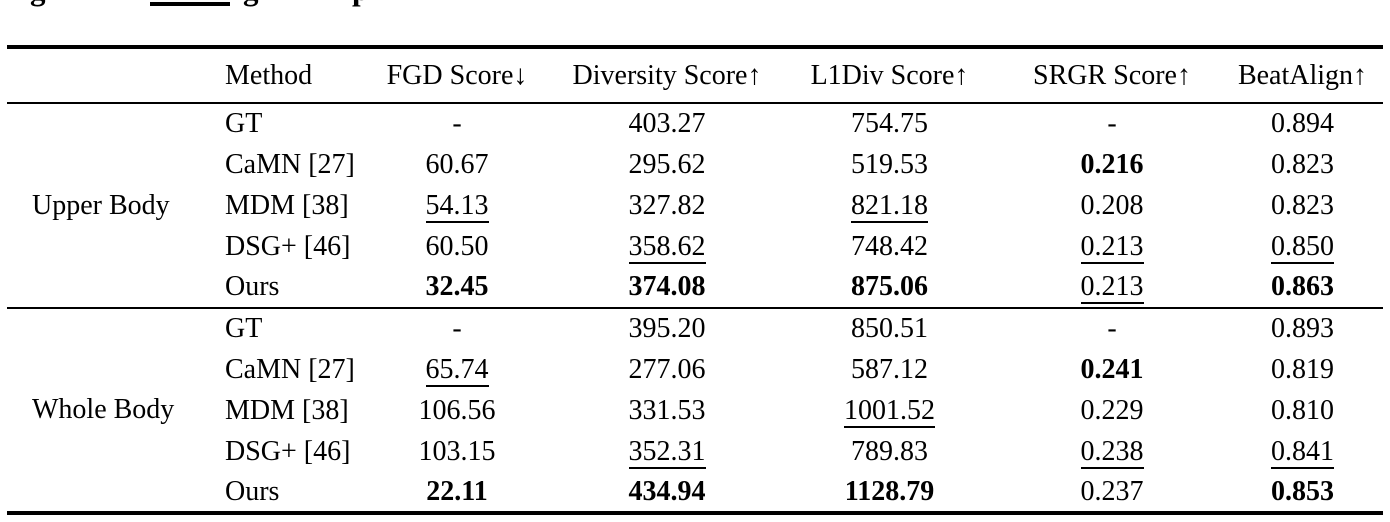  I want to click on diversity-value: 403.27, so click(667, 123).